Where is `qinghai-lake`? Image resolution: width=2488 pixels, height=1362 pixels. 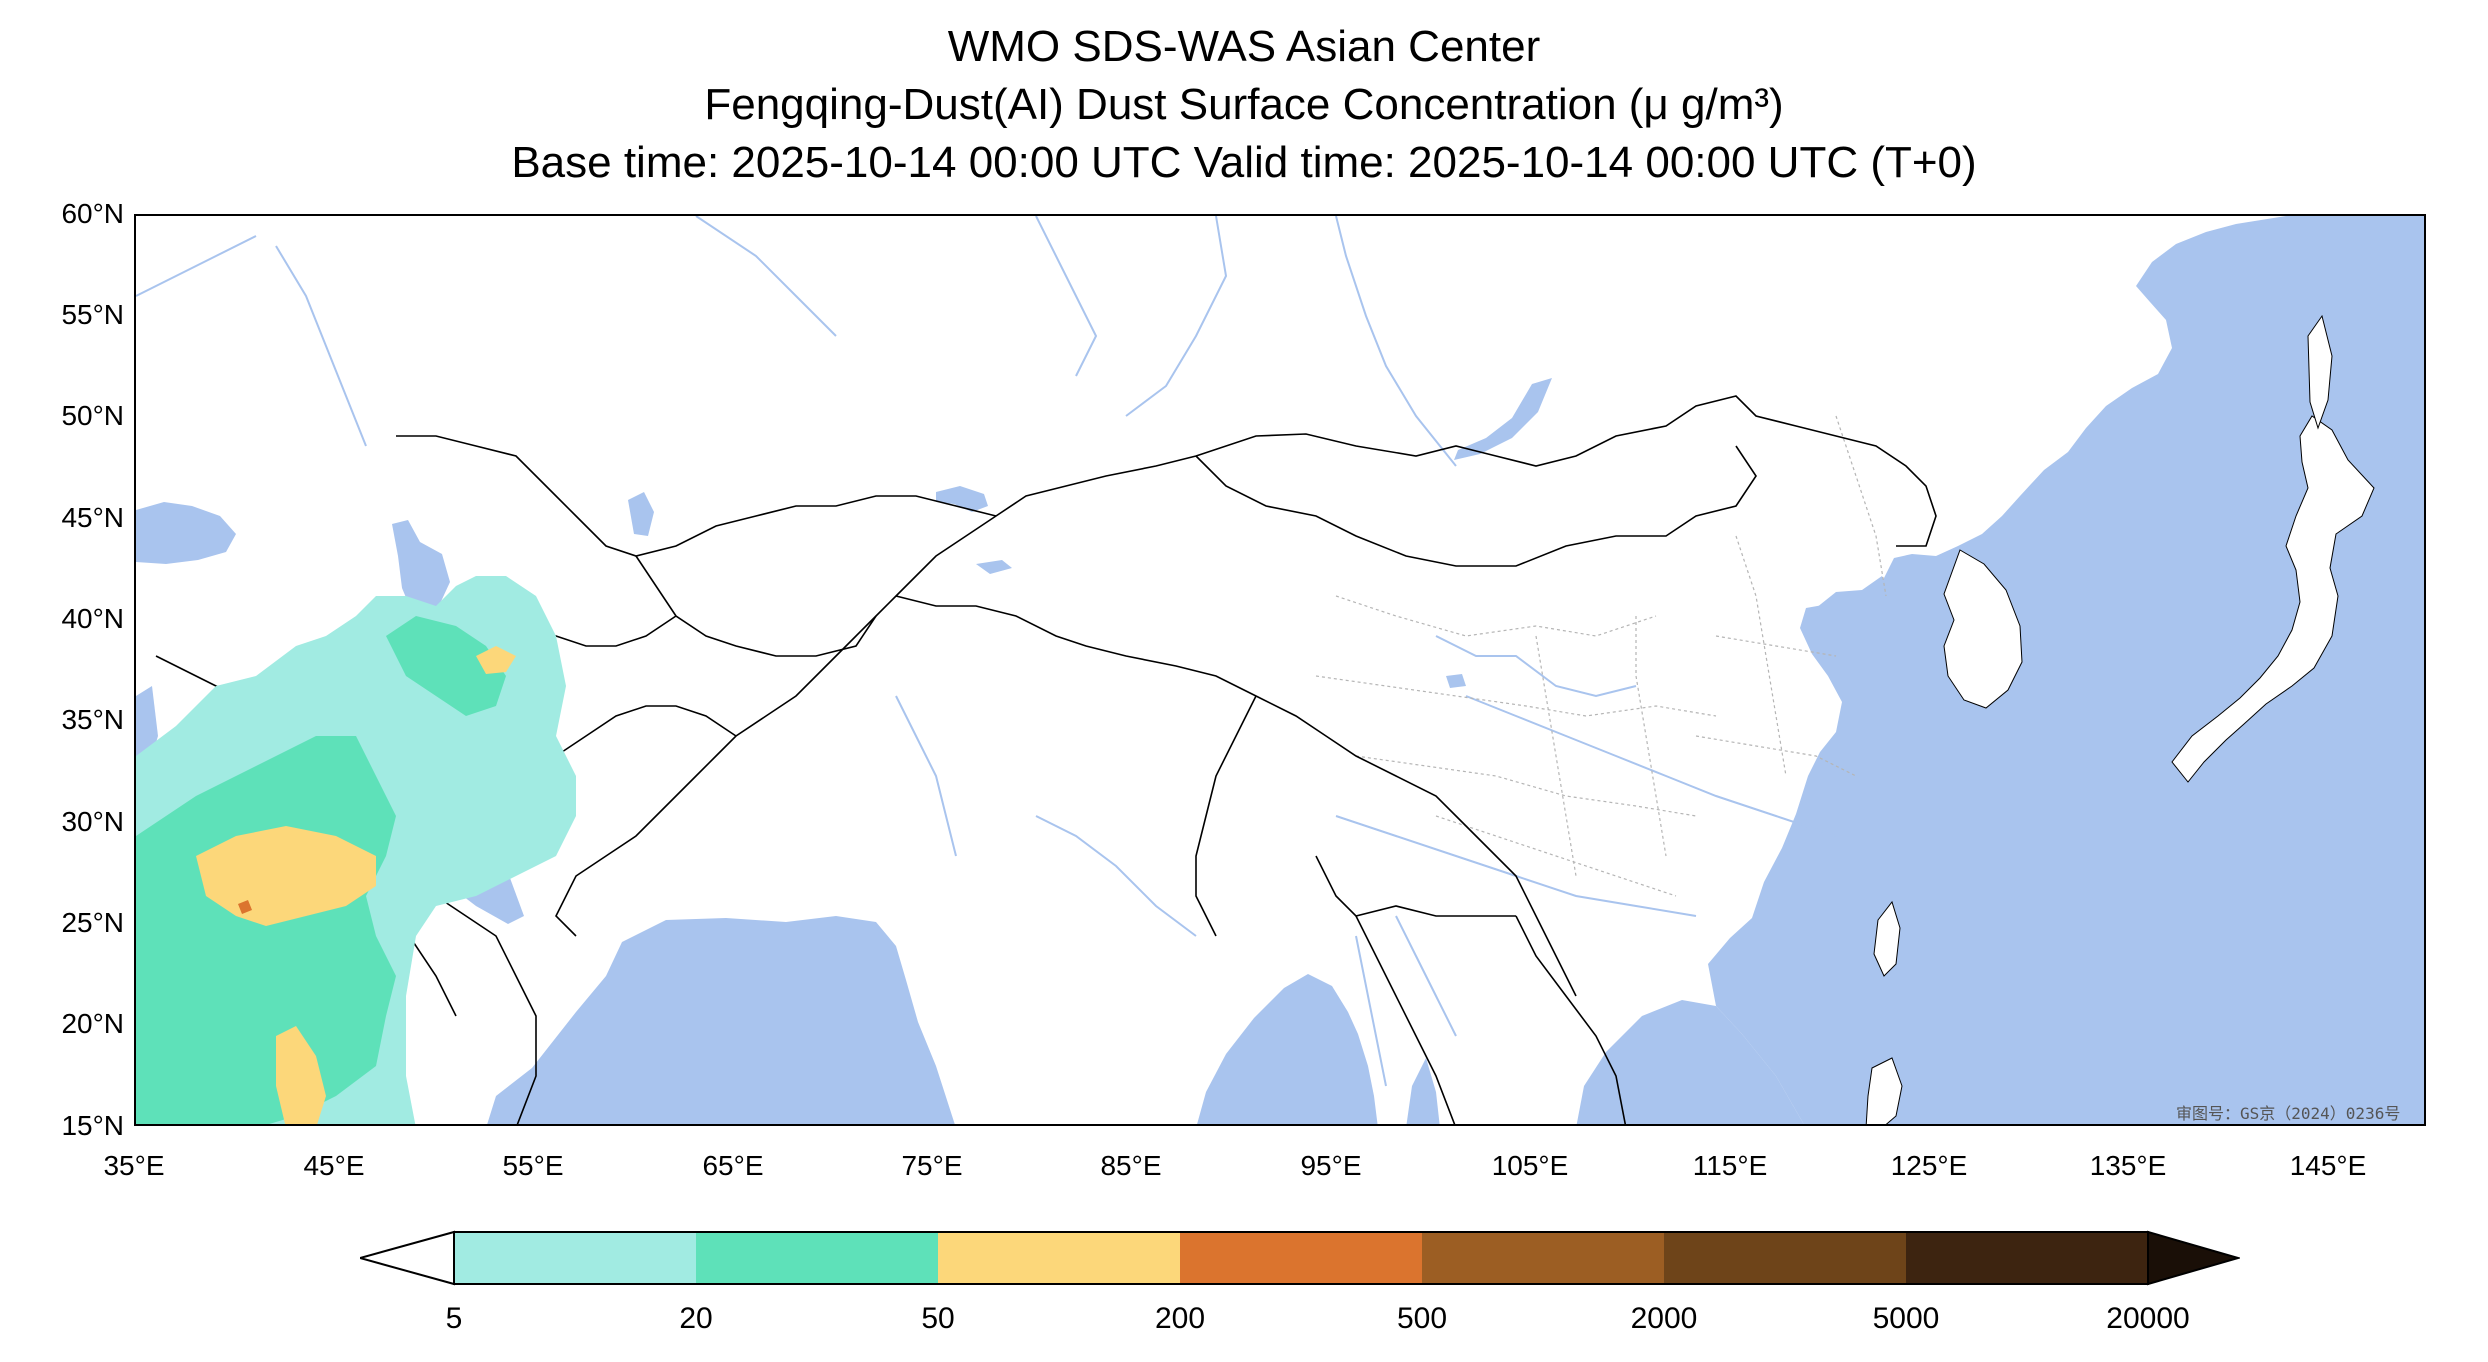
qinghai-lake is located at coordinates (1456, 681).